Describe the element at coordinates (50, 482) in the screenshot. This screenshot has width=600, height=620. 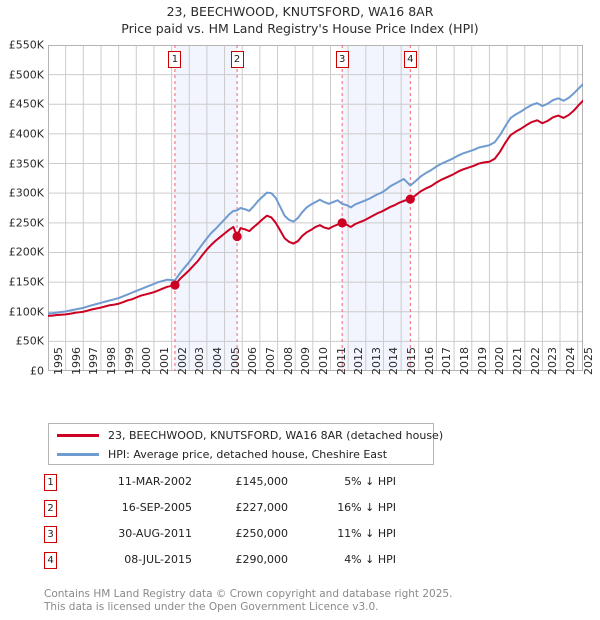
I see `transaction-marker-1: 1` at that location.